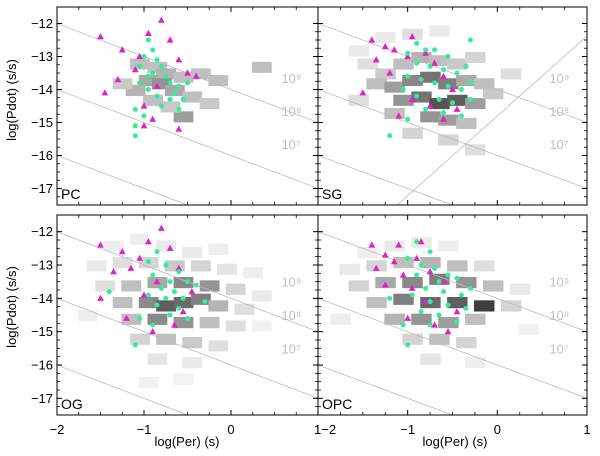  What do you see at coordinates (123, 389) in the screenshot?
I see `iso-line` at bounding box center [123, 389].